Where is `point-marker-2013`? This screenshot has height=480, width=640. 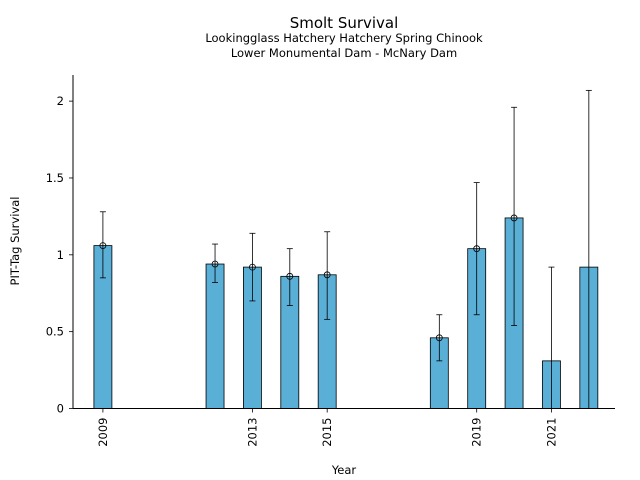
point-marker-2013 is located at coordinates (252, 267).